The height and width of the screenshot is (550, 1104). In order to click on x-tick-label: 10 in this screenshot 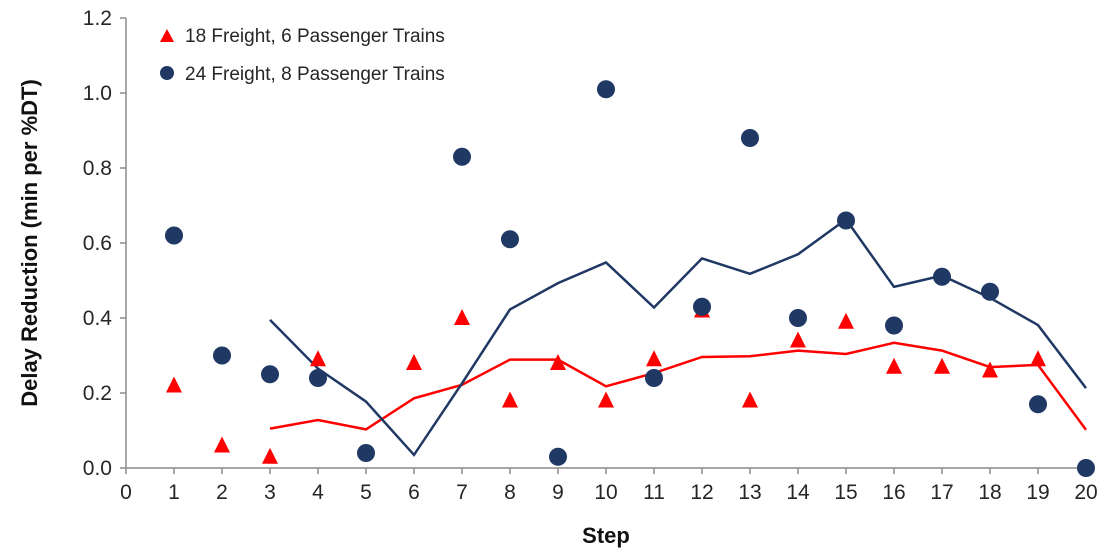, I will do `click(605, 492)`.